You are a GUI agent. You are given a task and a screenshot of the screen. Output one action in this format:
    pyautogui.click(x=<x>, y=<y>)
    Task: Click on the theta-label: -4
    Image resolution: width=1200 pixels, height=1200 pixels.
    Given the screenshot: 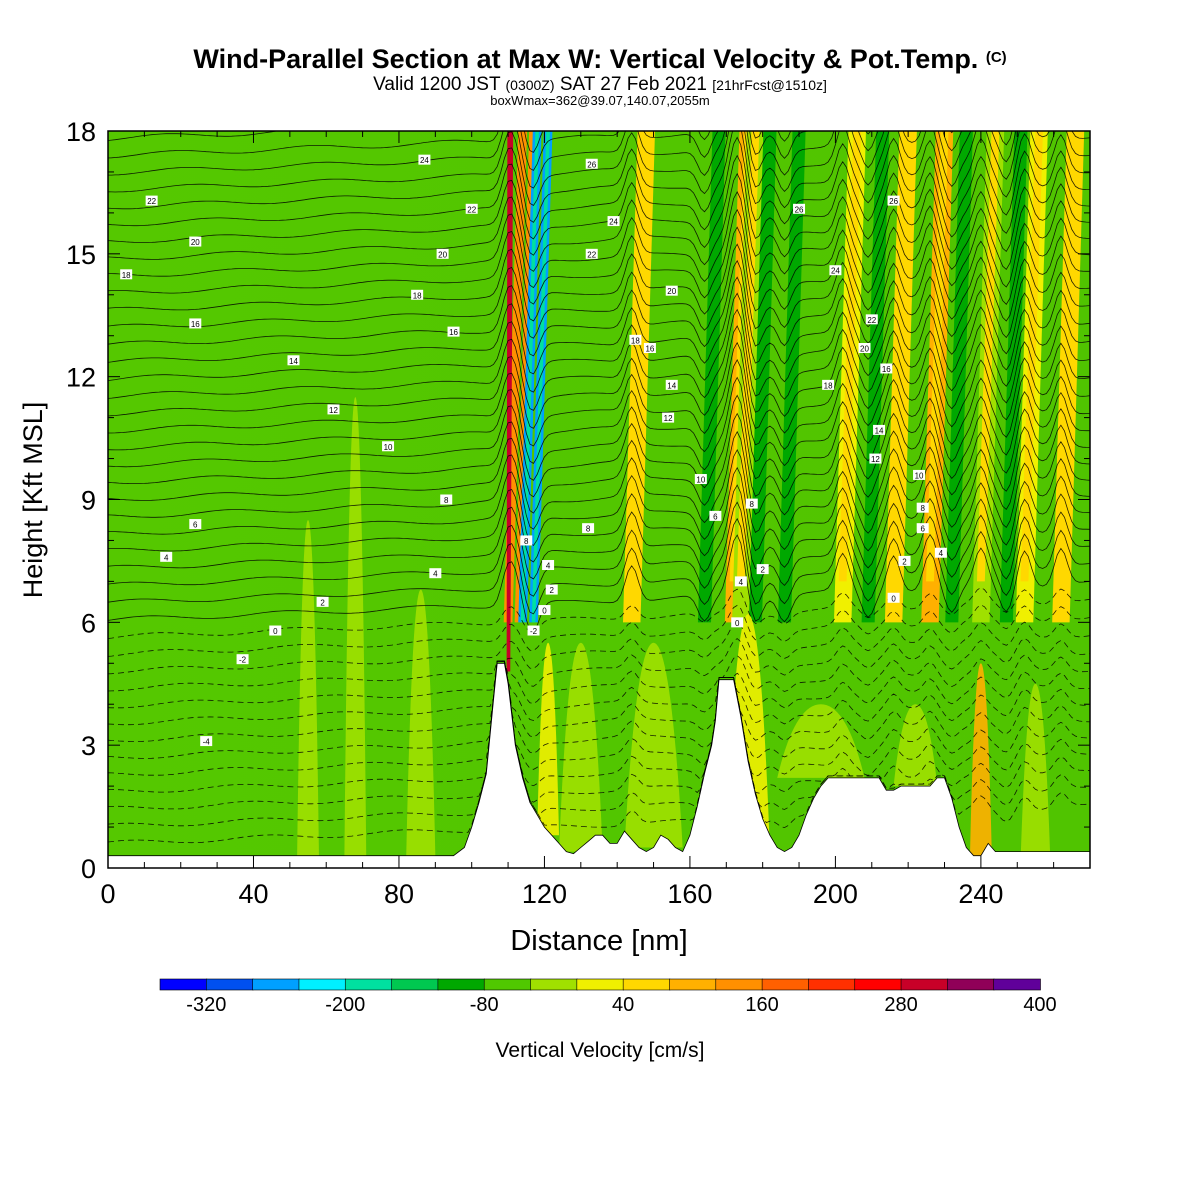 What is the action you would take?
    pyautogui.click(x=206, y=741)
    